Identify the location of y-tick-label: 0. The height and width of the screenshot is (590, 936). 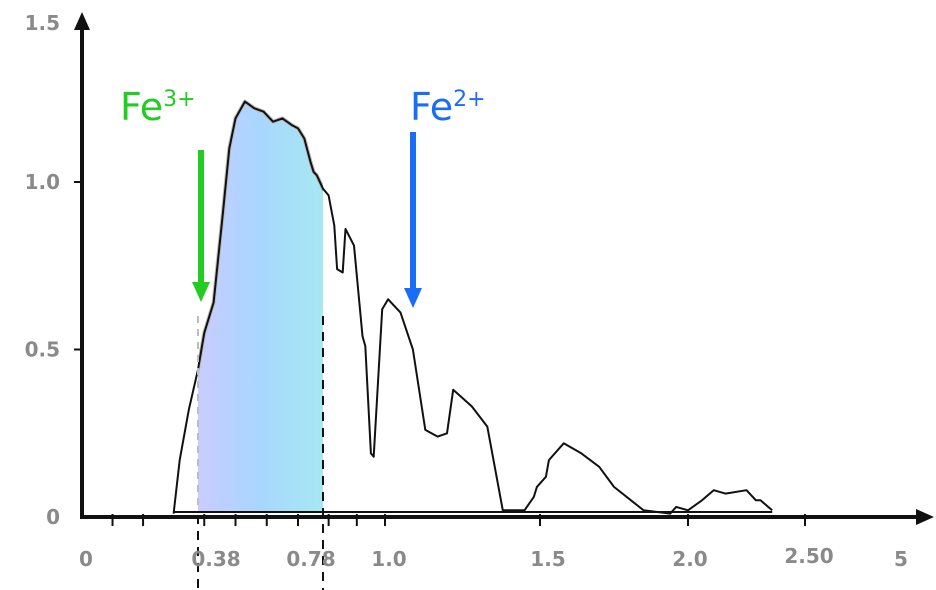
(53, 517).